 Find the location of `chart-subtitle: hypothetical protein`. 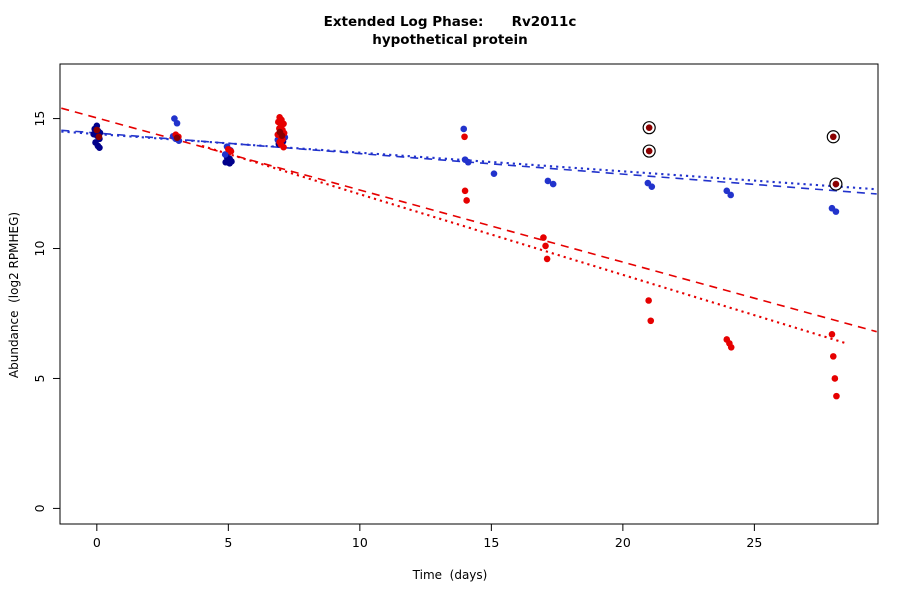

chart-subtitle: hypothetical protein is located at coordinates (450, 40).